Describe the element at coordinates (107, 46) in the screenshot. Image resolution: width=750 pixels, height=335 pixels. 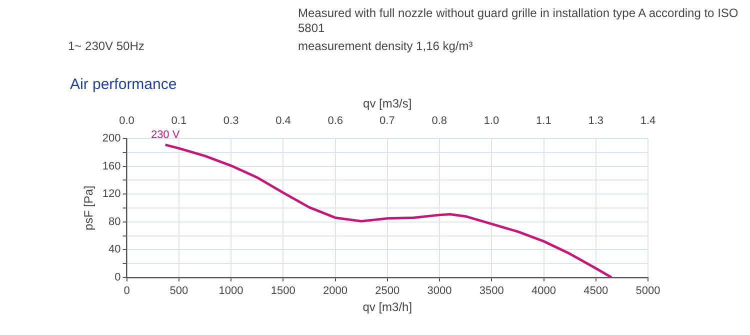
I see `text: 1~ 230V 50Hz` at that location.